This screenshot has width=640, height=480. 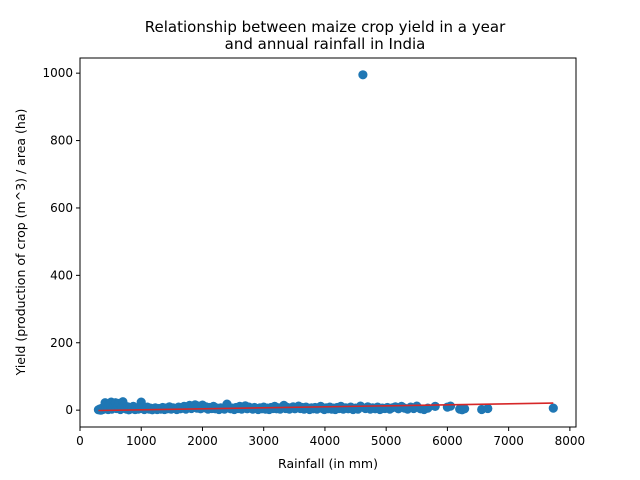 What do you see at coordinates (80, 441) in the screenshot?
I see `x-tick-label: 0` at bounding box center [80, 441].